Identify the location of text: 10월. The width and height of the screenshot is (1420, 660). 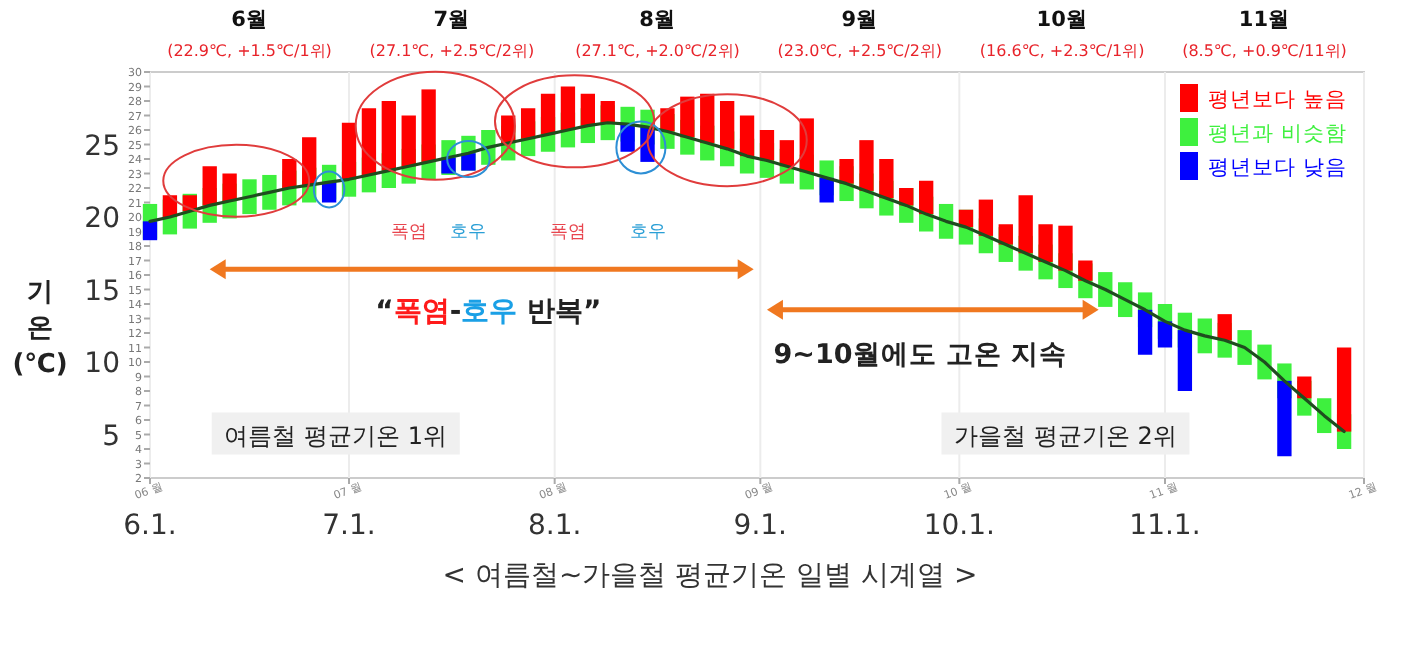
(1062, 20).